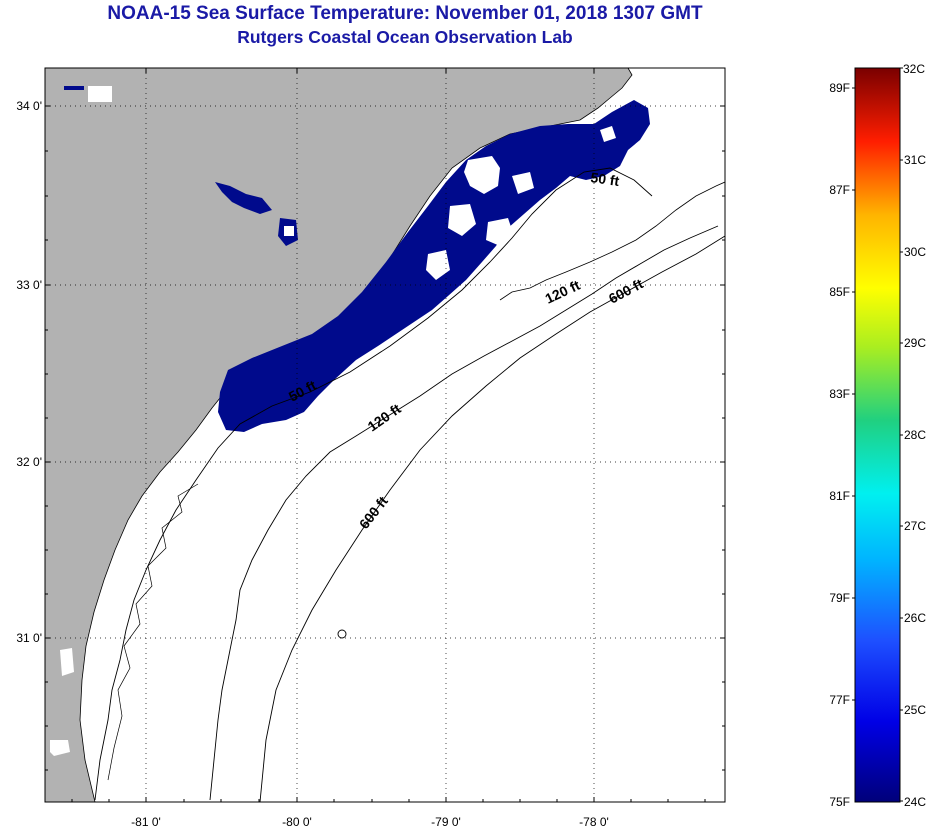  What do you see at coordinates (146, 822) in the screenshot?
I see `lon-label-81: -81 0'` at bounding box center [146, 822].